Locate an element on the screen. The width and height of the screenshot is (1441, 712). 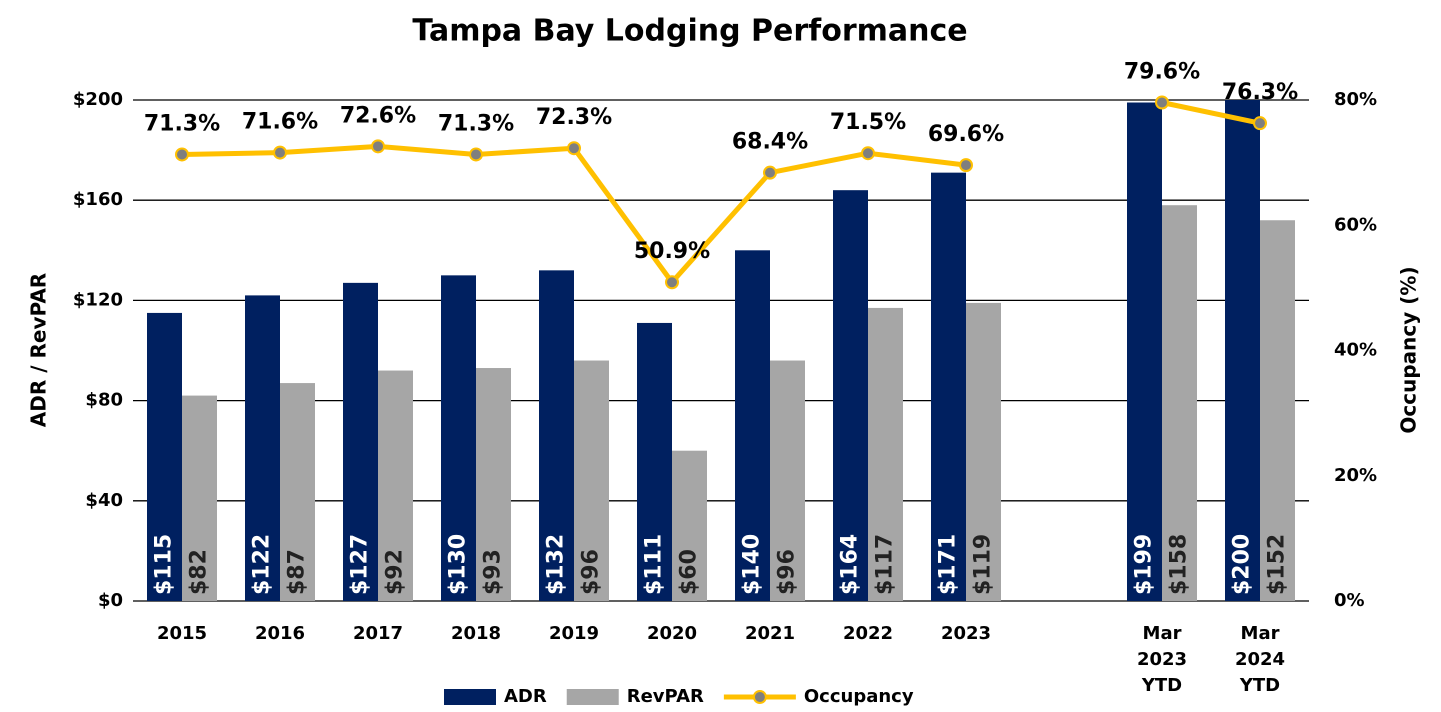
bar-value-label: $127 is located at coordinates (360, 564).